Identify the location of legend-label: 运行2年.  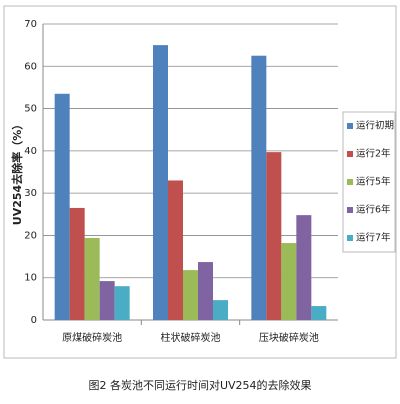
(373, 154).